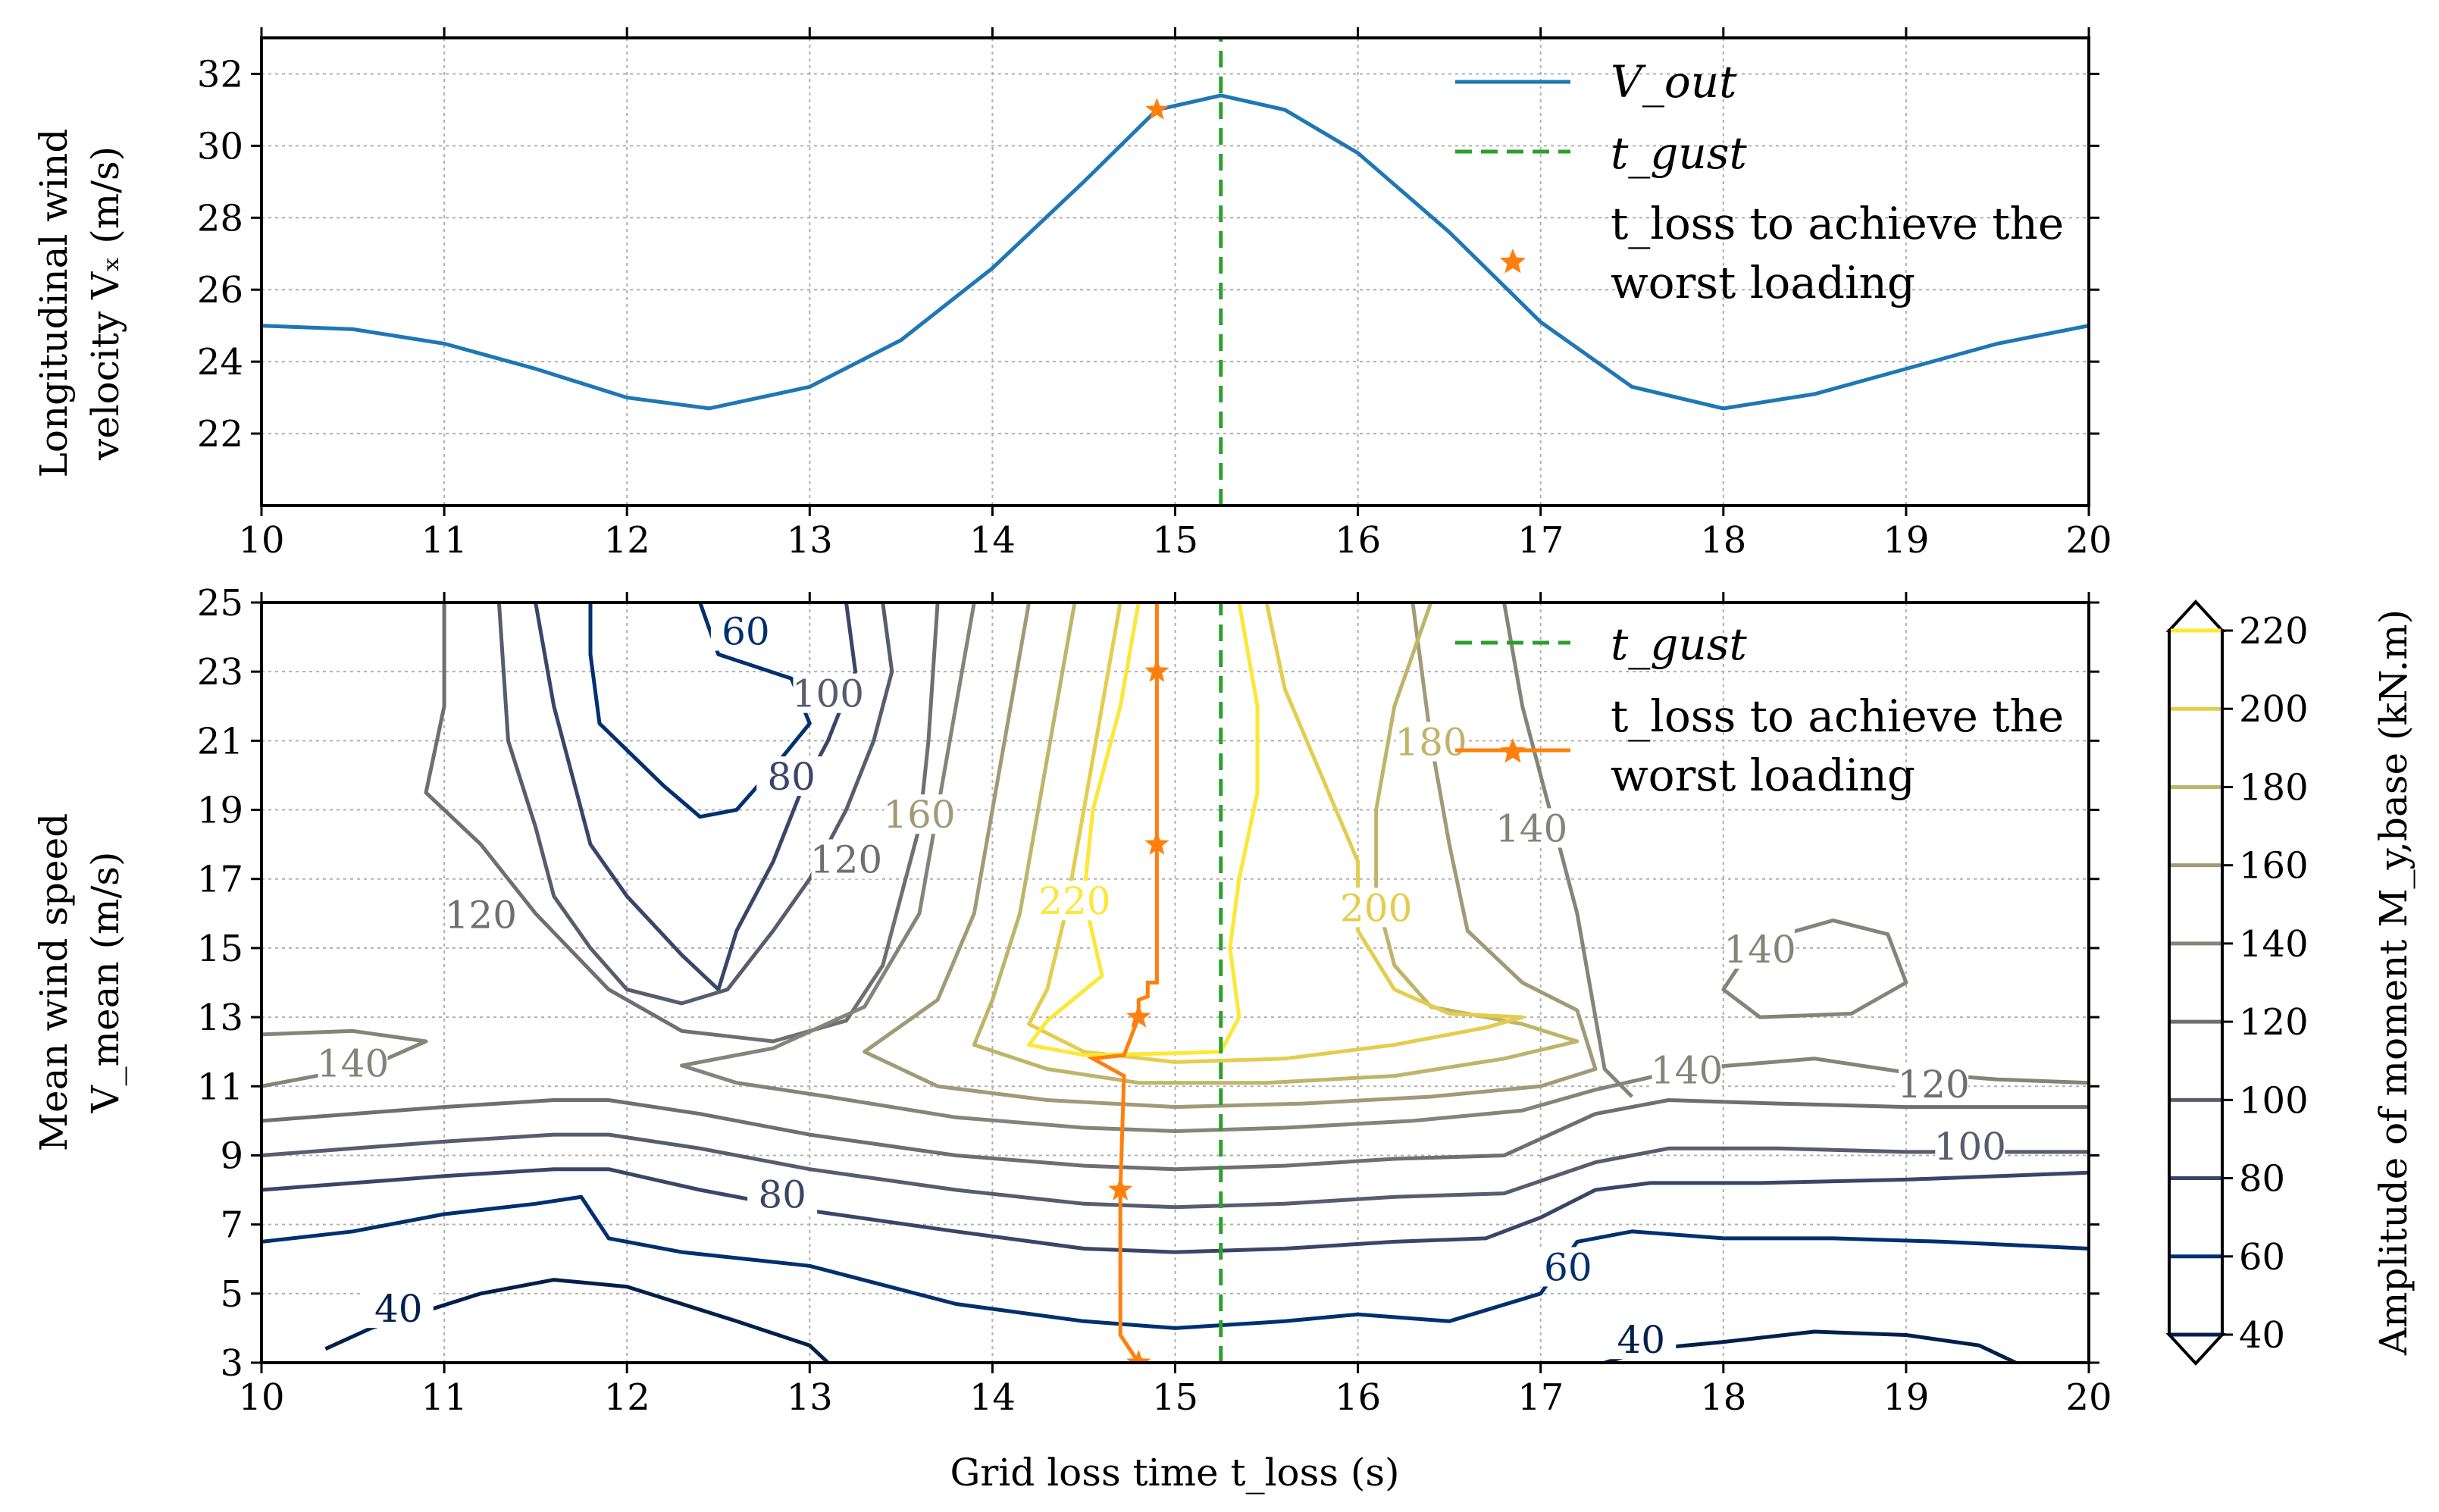 This screenshot has width=2439, height=1512. What do you see at coordinates (220, 434) in the screenshot?
I see `top-ytick-label: 22` at bounding box center [220, 434].